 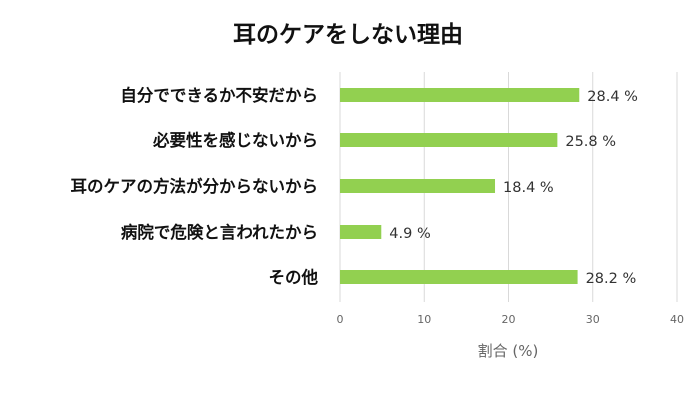 What do you see at coordinates (409, 234) in the screenshot?
I see `data-label: 4.9 %` at bounding box center [409, 234].